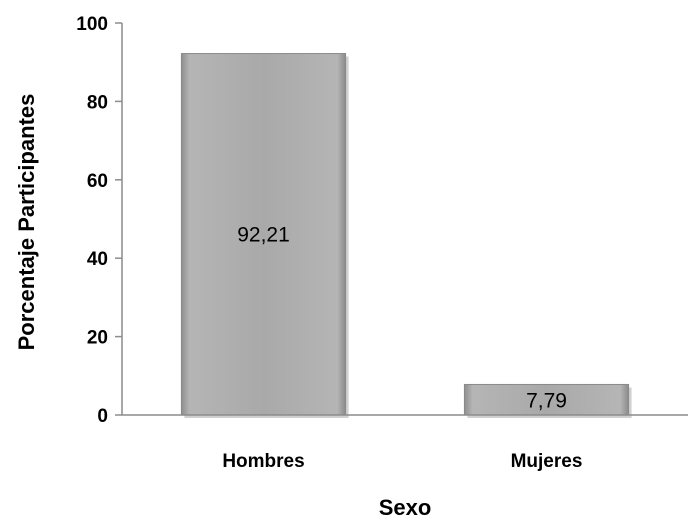  What do you see at coordinates (118, 219) in the screenshot?
I see `y-axis-ticks` at bounding box center [118, 219].